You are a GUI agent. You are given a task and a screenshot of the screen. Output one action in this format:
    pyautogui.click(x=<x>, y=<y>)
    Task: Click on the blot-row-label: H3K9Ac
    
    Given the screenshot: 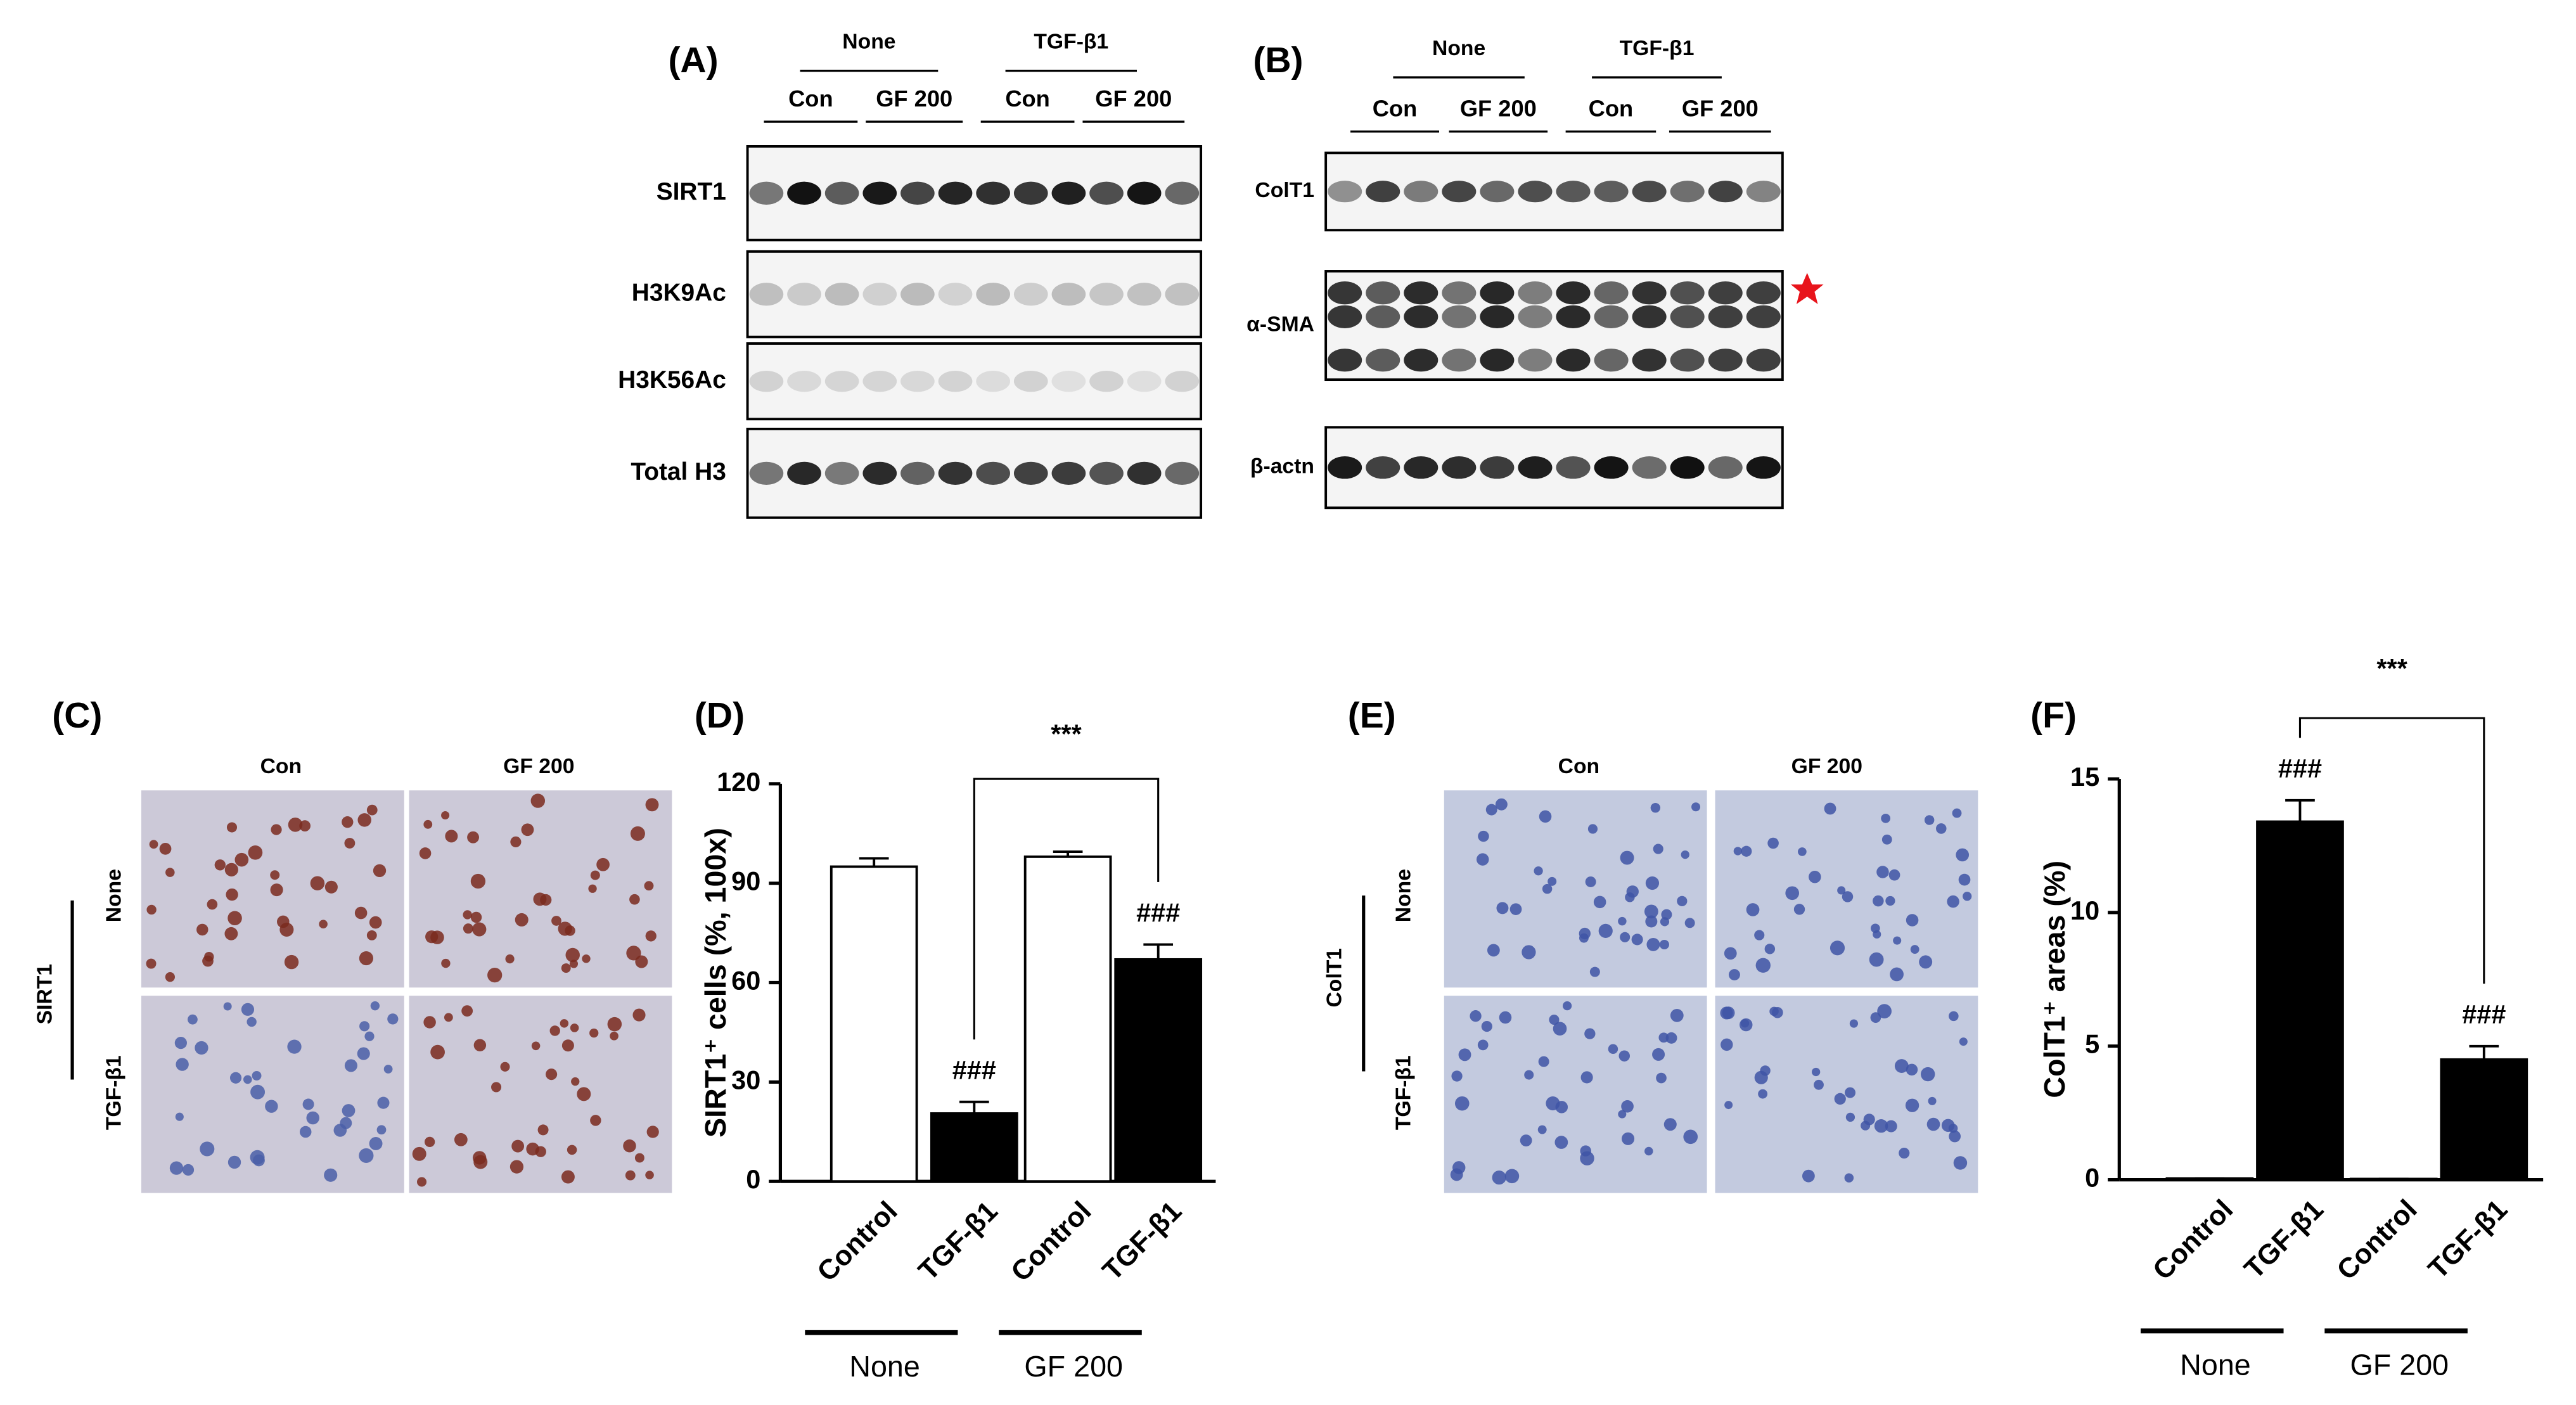 What is the action you would take?
    pyautogui.click(x=679, y=293)
    